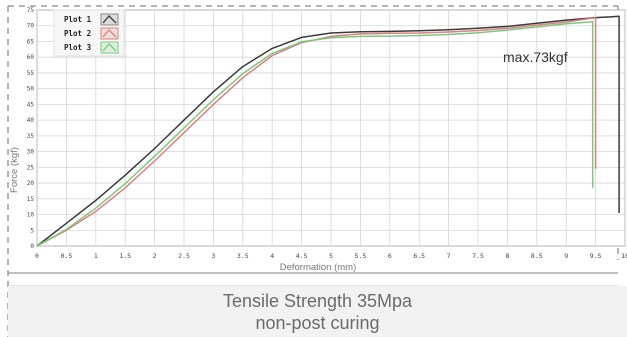  Describe the element at coordinates (184, 256) in the screenshot. I see `x-tick-label: 2.5` at that location.